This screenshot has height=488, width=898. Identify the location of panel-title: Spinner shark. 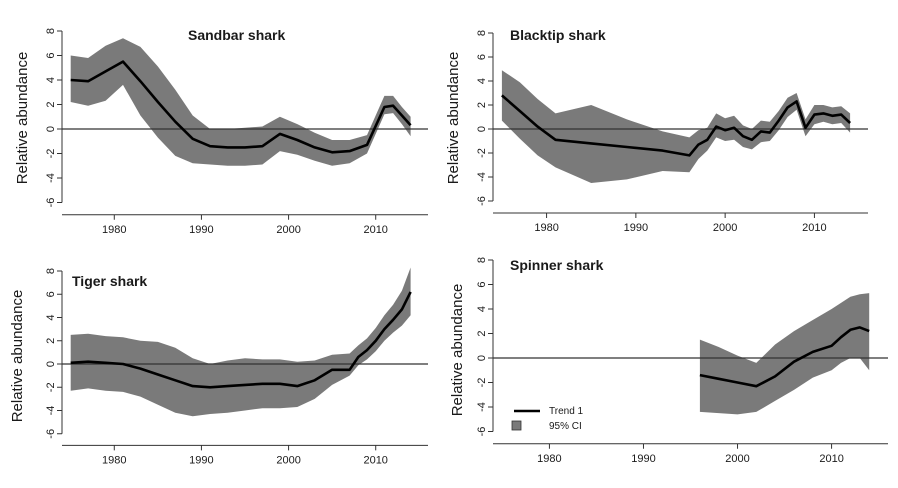
(557, 265).